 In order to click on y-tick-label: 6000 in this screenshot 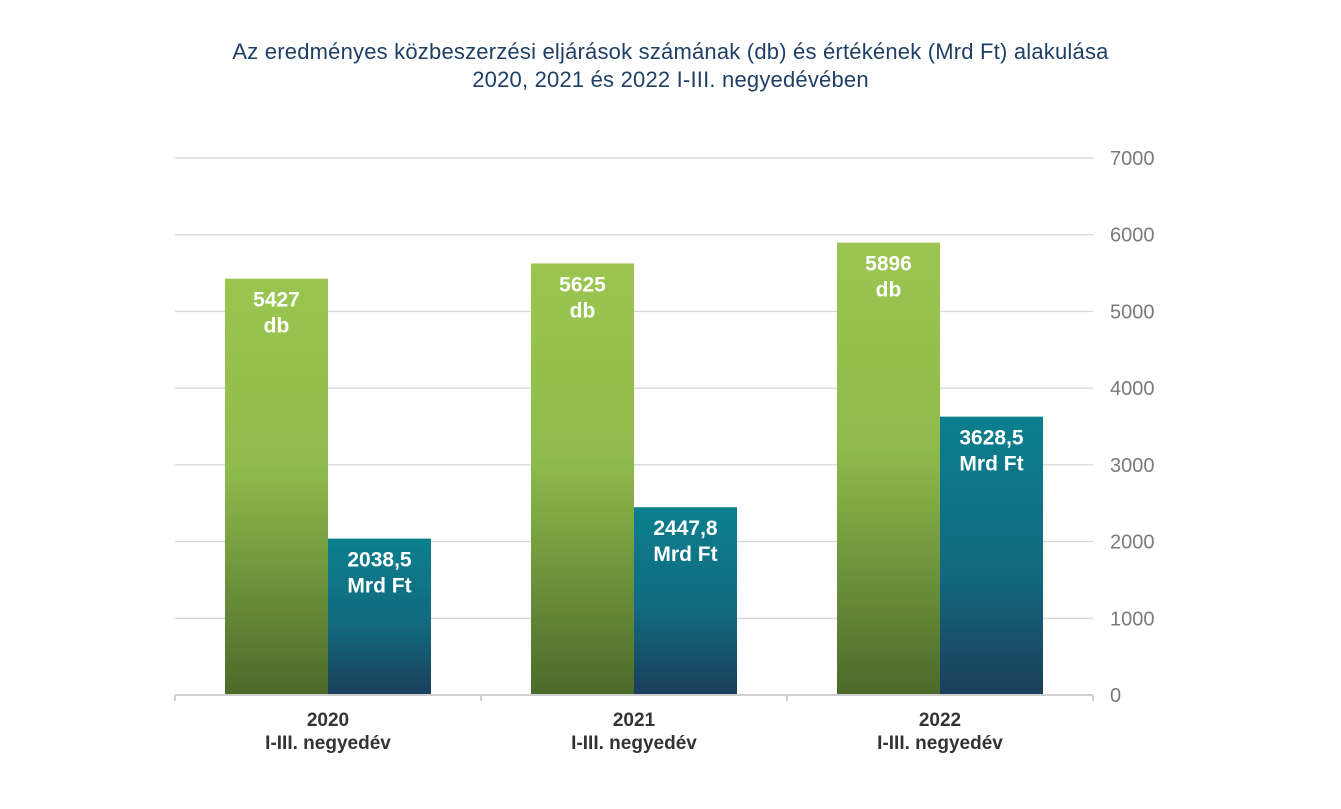, I will do `click(1132, 236)`.